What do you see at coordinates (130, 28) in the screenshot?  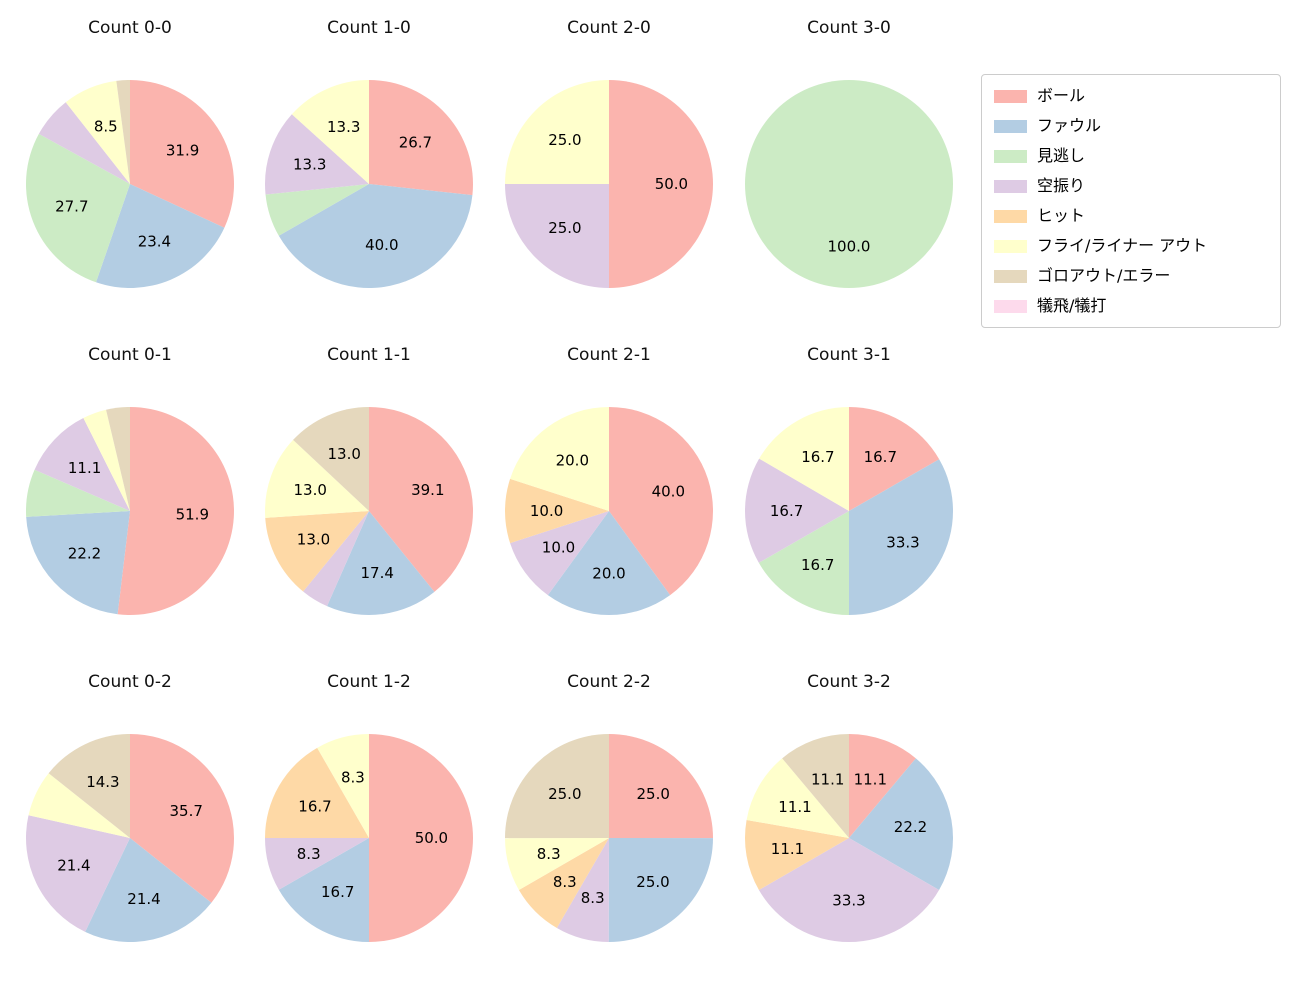 I see `chart-title: Count 0-0` at bounding box center [130, 28].